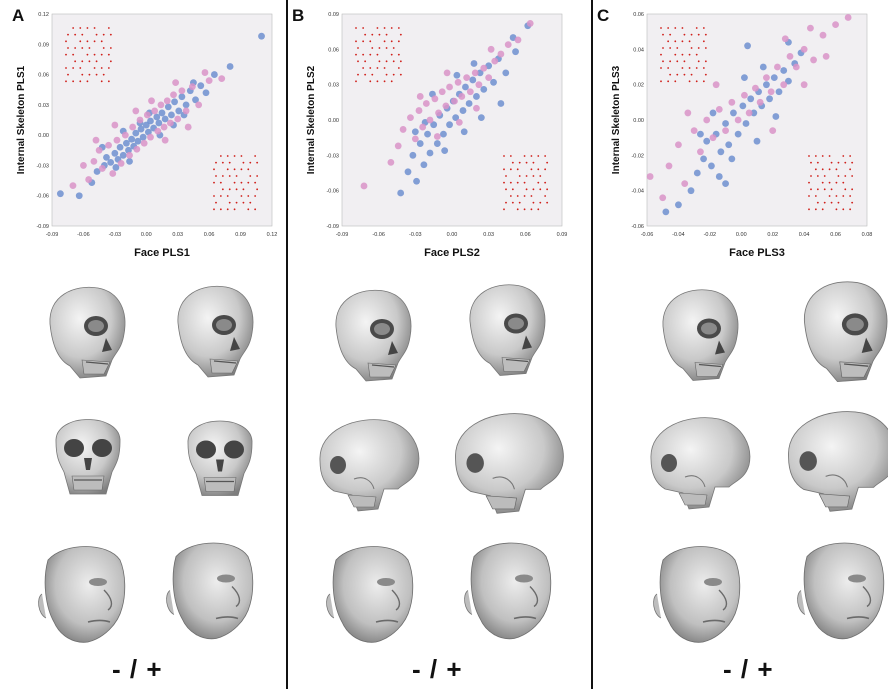  I want to click on face-surface-minus, so click(699, 593).